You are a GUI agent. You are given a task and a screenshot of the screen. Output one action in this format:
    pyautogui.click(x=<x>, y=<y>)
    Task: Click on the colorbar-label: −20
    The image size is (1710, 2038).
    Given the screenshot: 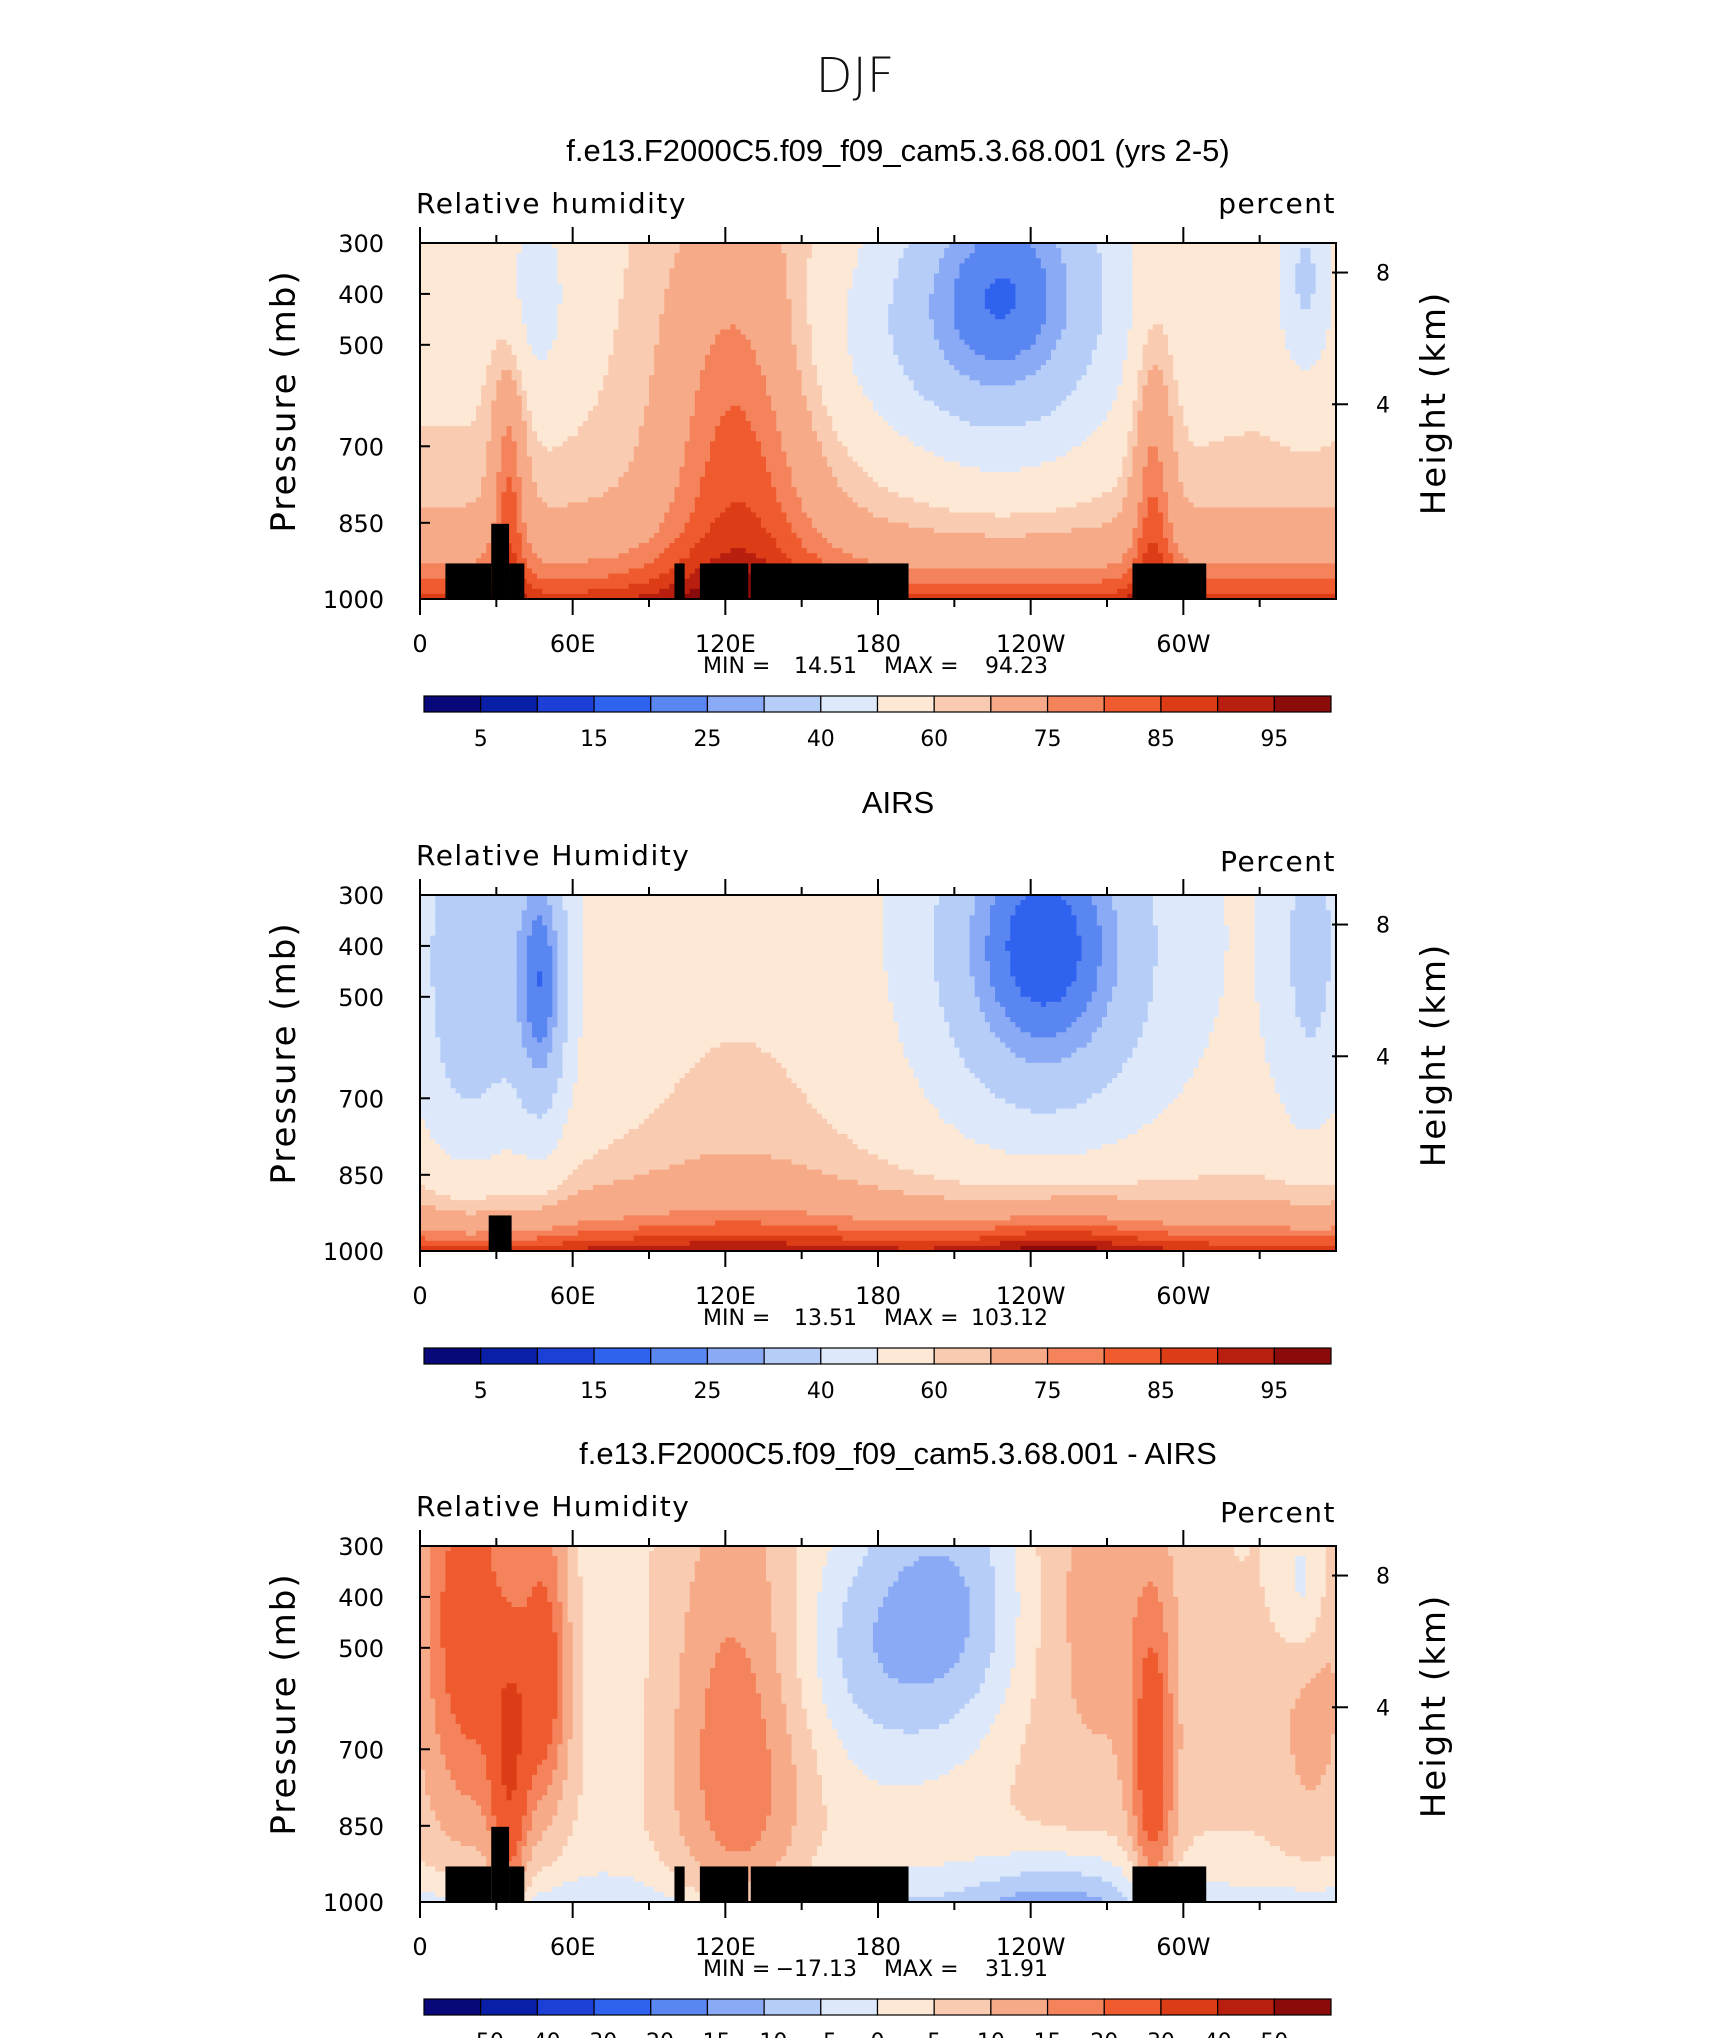 What is the action you would take?
    pyautogui.click(x=651, y=2034)
    